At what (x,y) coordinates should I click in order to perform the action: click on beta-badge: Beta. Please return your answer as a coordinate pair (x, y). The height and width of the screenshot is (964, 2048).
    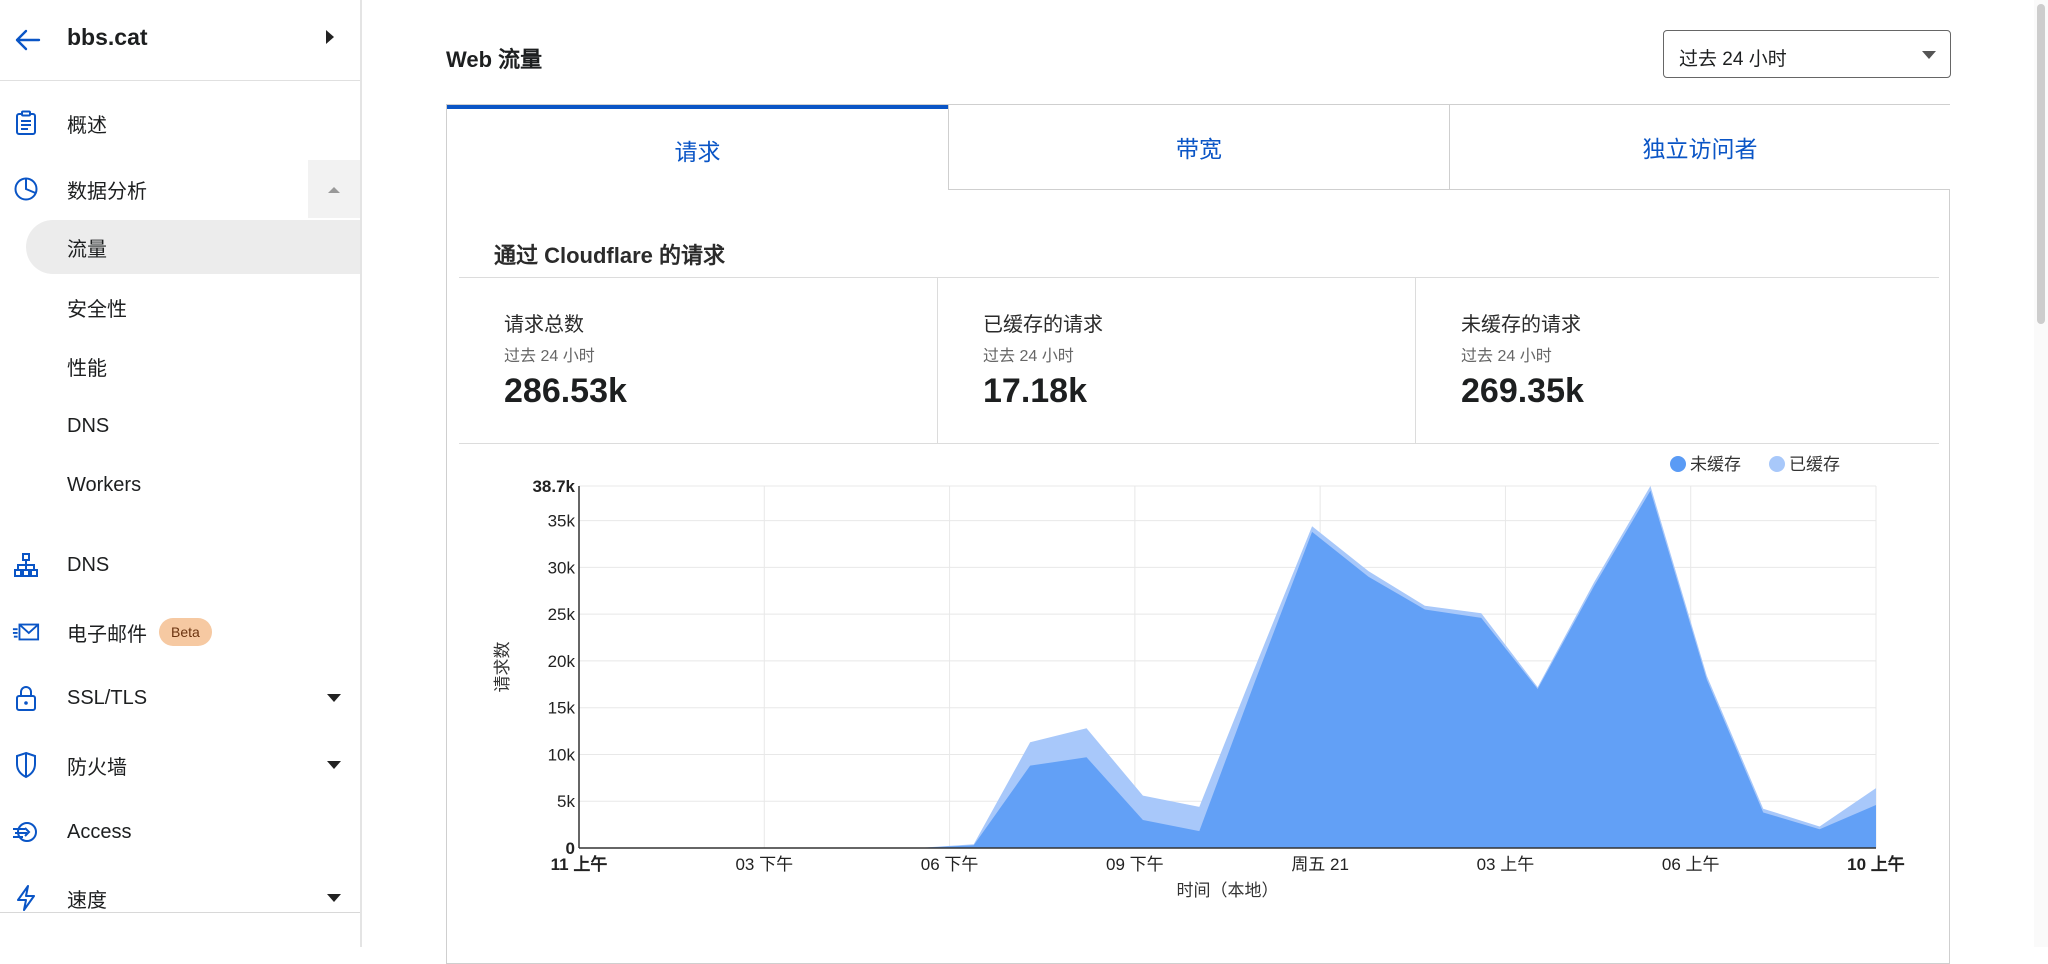
    Looking at the image, I should click on (185, 632).